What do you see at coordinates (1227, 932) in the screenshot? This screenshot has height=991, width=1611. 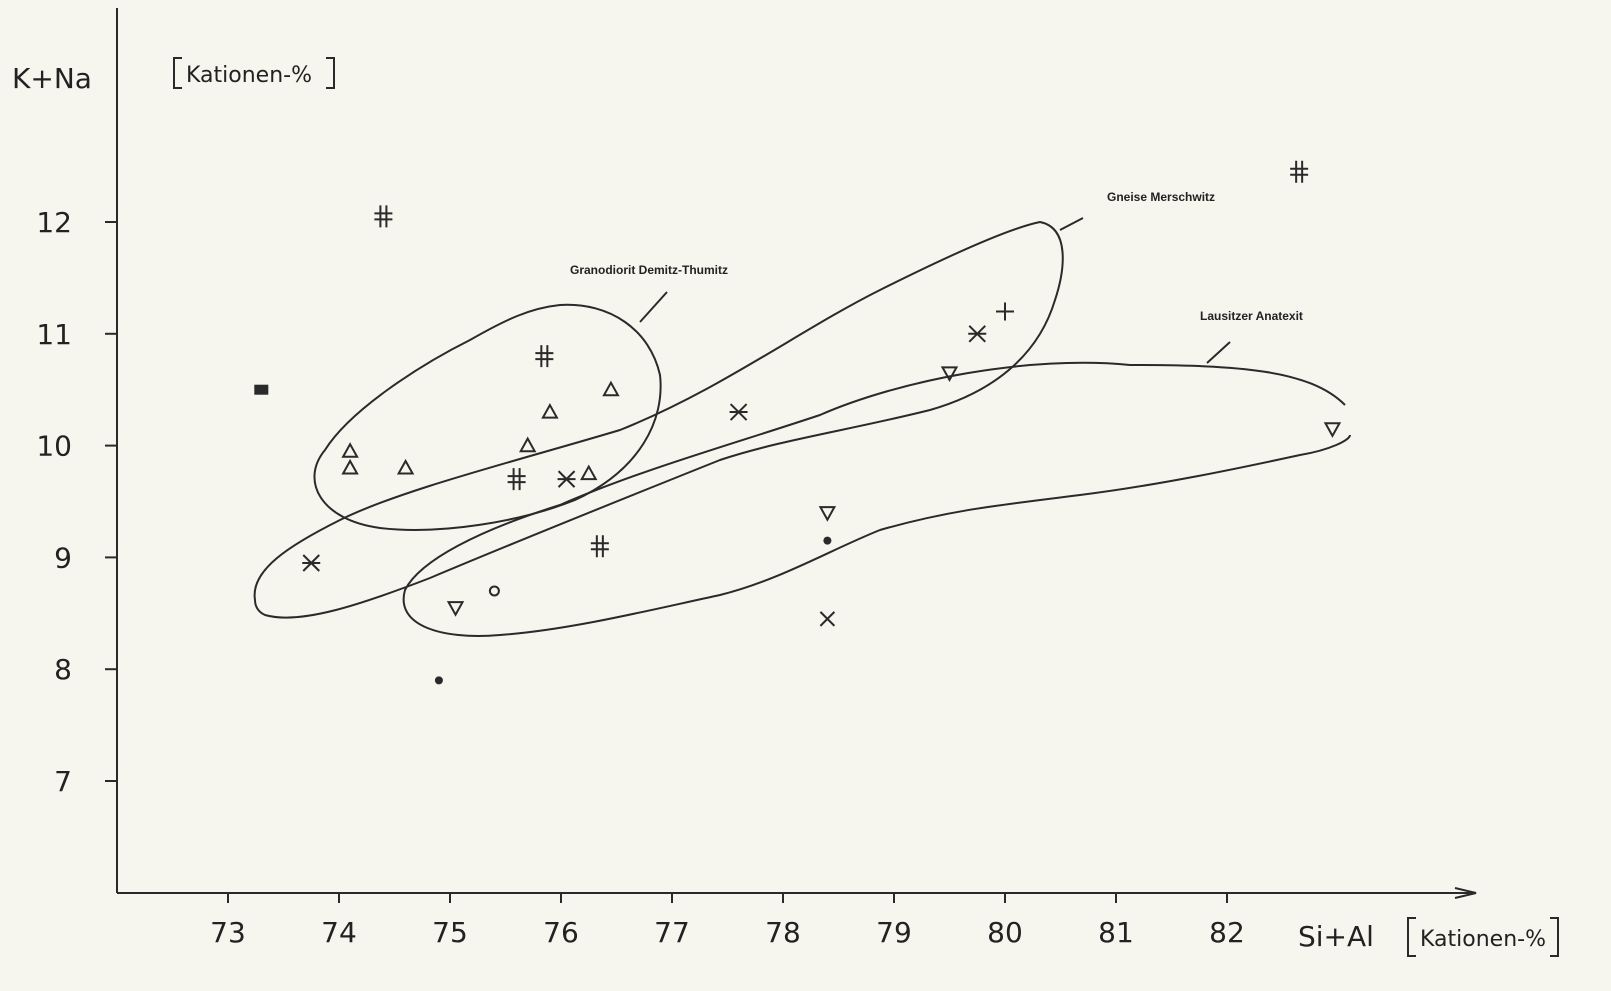 I see `x-tick-label-82: 82` at bounding box center [1227, 932].